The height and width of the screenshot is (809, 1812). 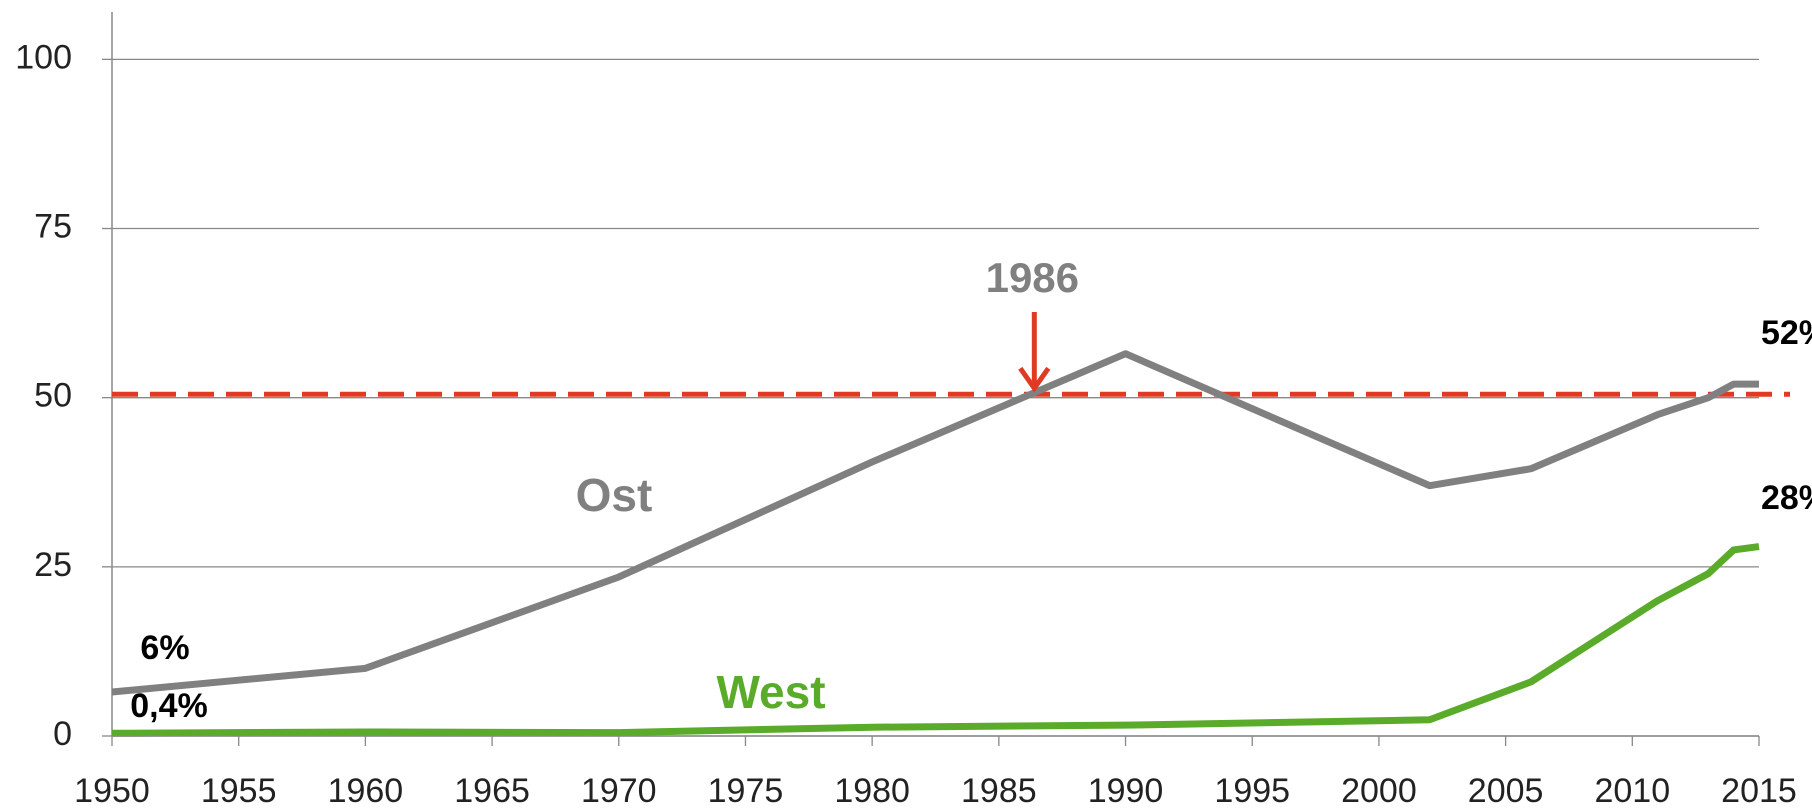 I want to click on y-tick-label: 75, so click(x=53, y=227).